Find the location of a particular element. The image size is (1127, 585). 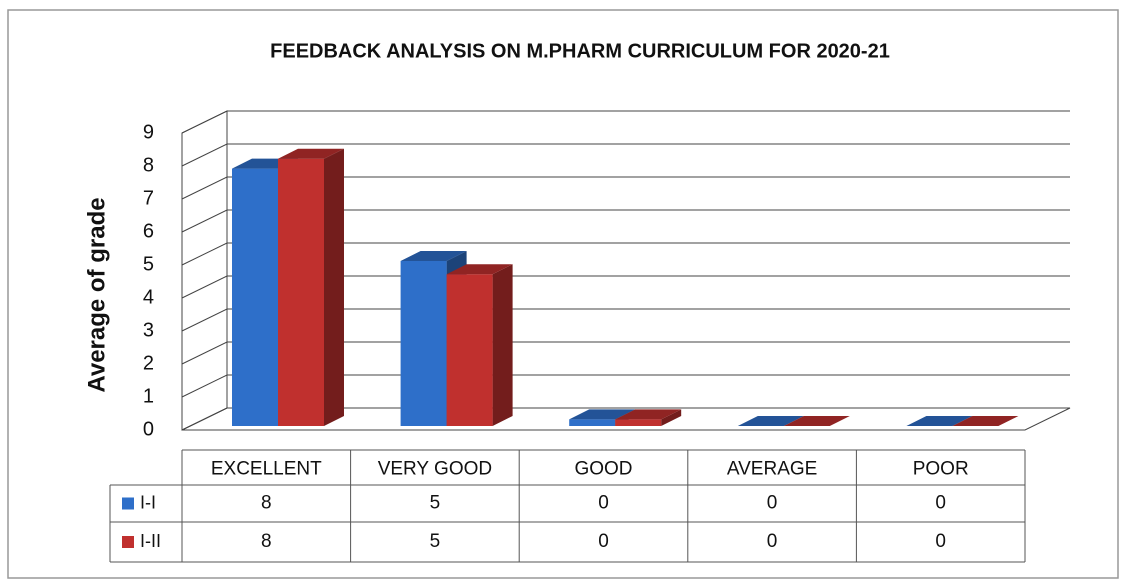

y-tick-label: 7 is located at coordinates (148, 198).